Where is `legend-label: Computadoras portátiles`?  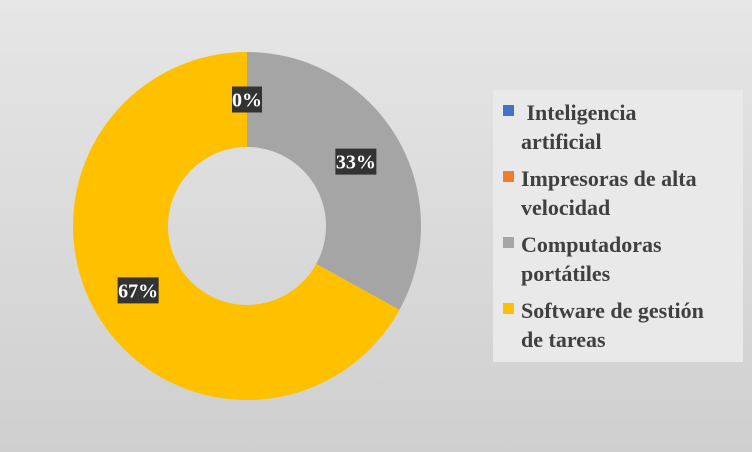 legend-label: Computadoras portátiles is located at coordinates (591, 259).